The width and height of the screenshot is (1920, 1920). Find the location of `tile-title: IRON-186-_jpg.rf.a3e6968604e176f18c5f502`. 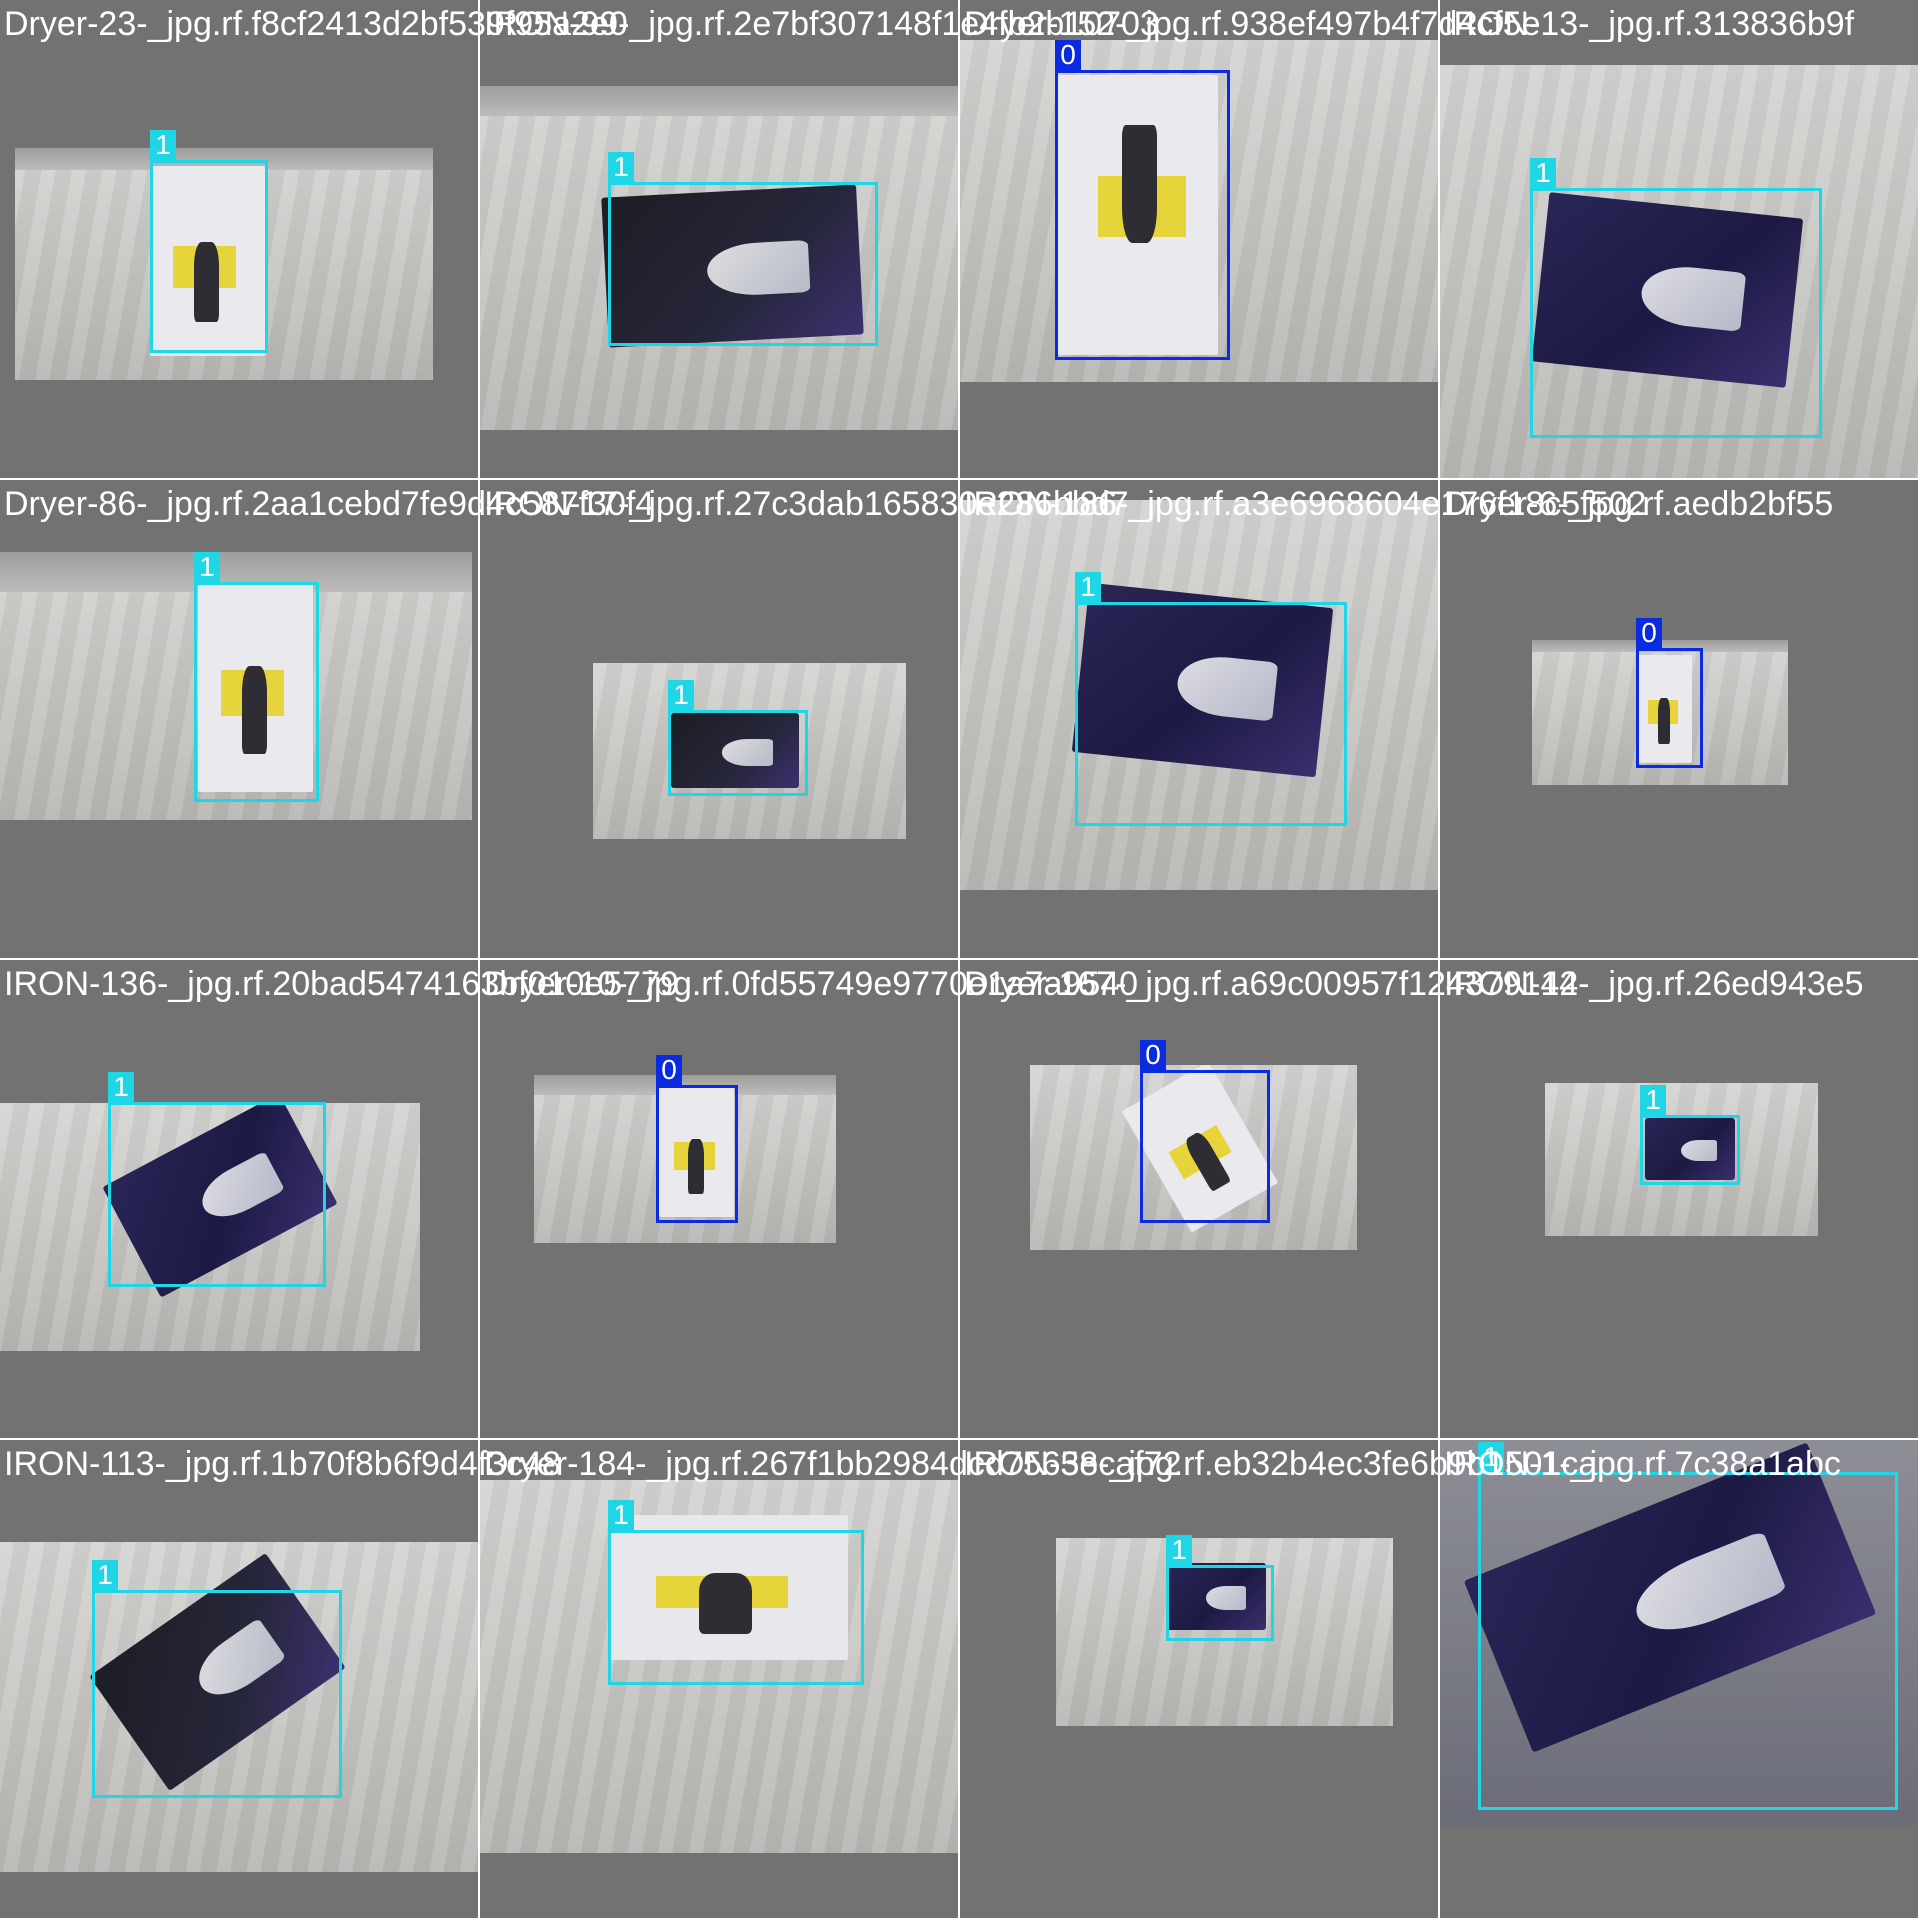

tile-title: IRON-186-_jpg.rf.a3e6968604e176f18c5f502 is located at coordinates (1305, 504).